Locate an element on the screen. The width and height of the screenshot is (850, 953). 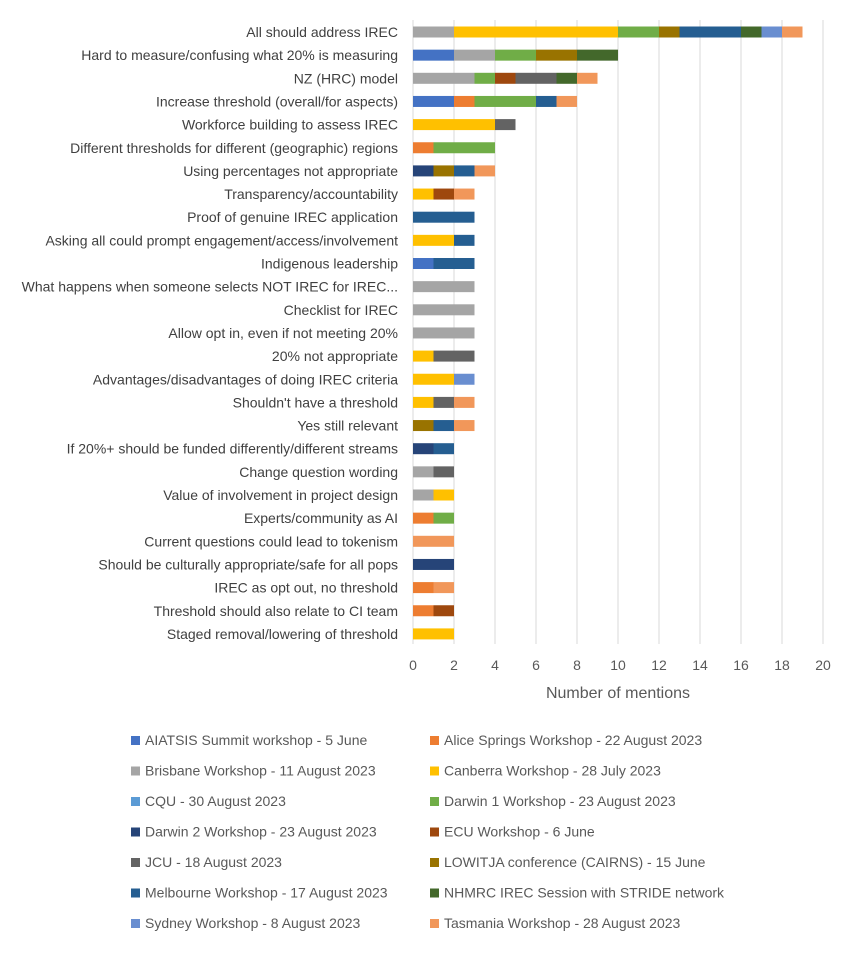
category-label: Value of involvement in project design is located at coordinates (280, 495).